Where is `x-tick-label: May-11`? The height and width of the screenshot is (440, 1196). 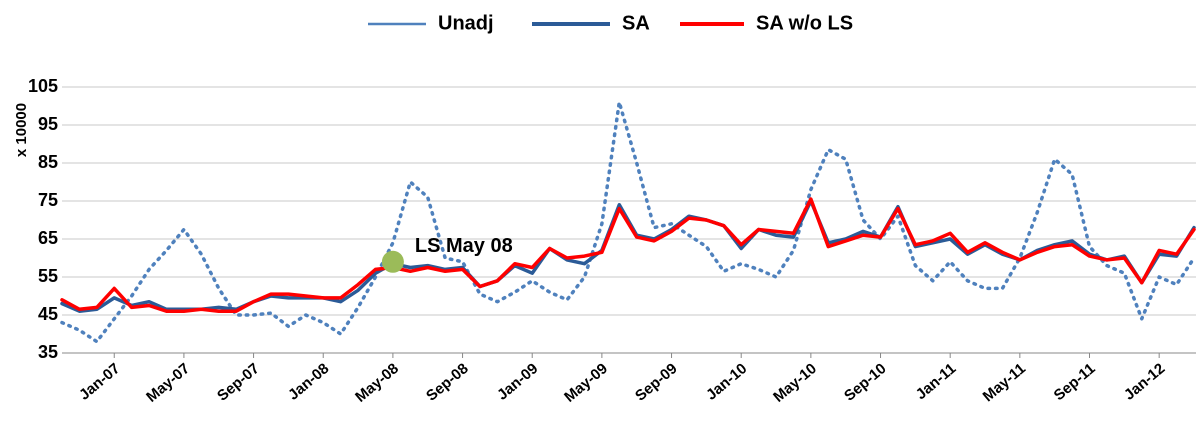
x-tick-label: May-11 is located at coordinates (1004, 382).